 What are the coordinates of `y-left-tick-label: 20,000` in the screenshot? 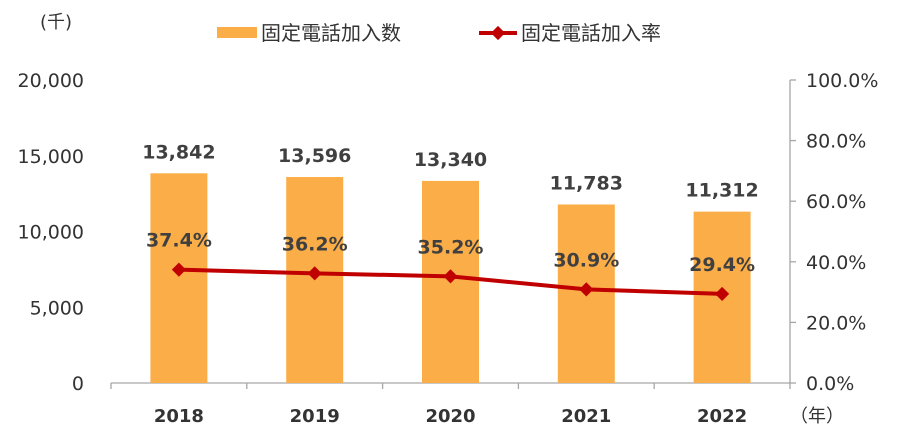 It's located at (51, 81).